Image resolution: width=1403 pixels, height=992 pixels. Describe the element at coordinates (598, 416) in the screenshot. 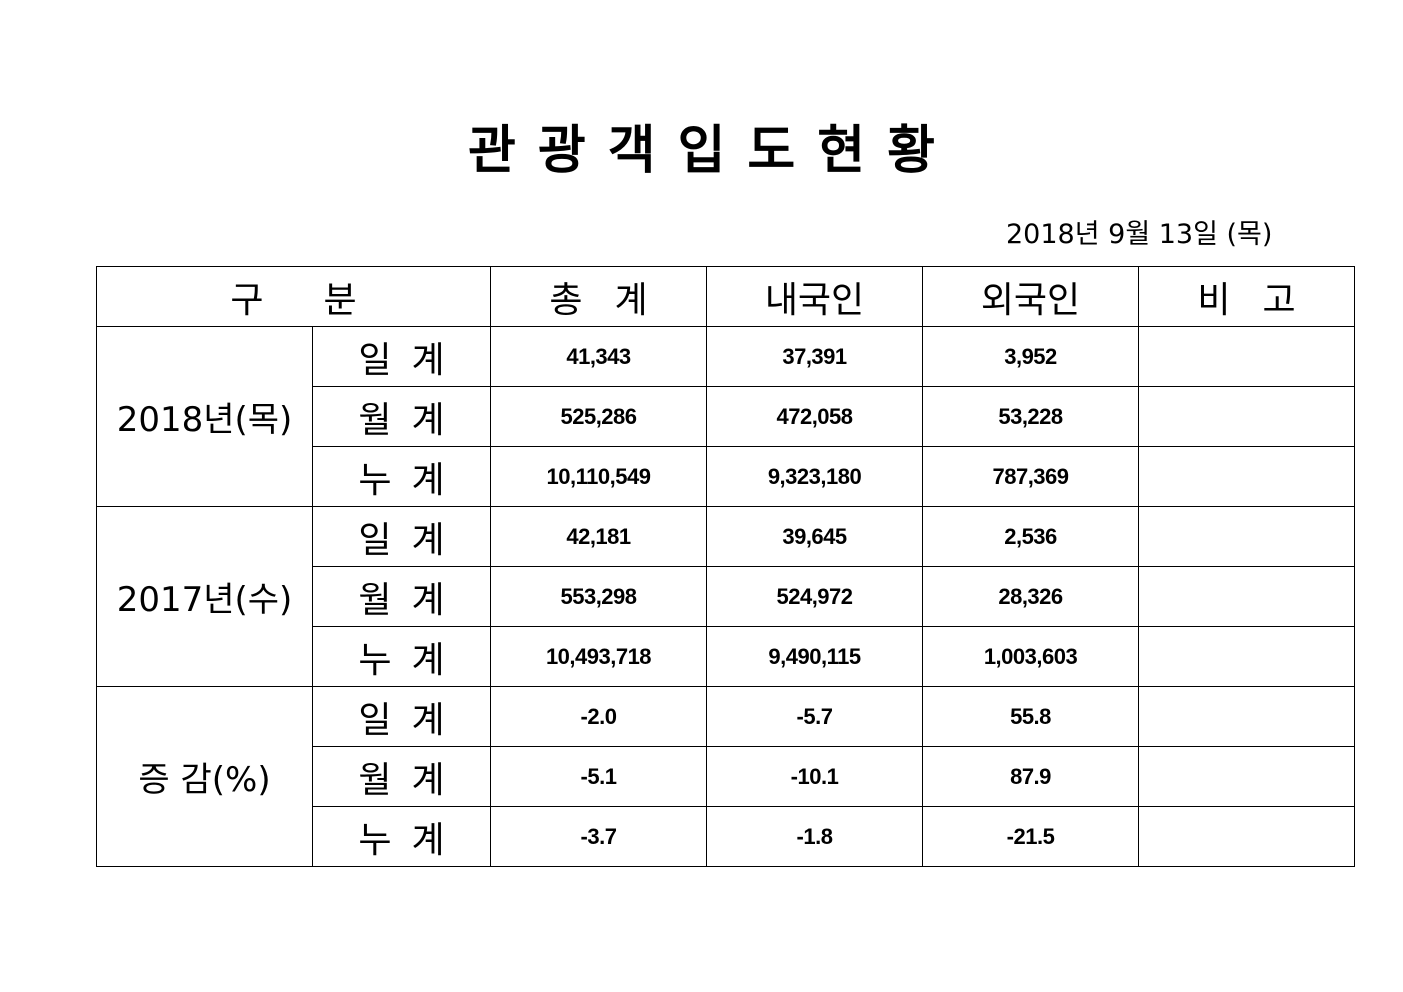

I see `cell-total: 525,286` at that location.